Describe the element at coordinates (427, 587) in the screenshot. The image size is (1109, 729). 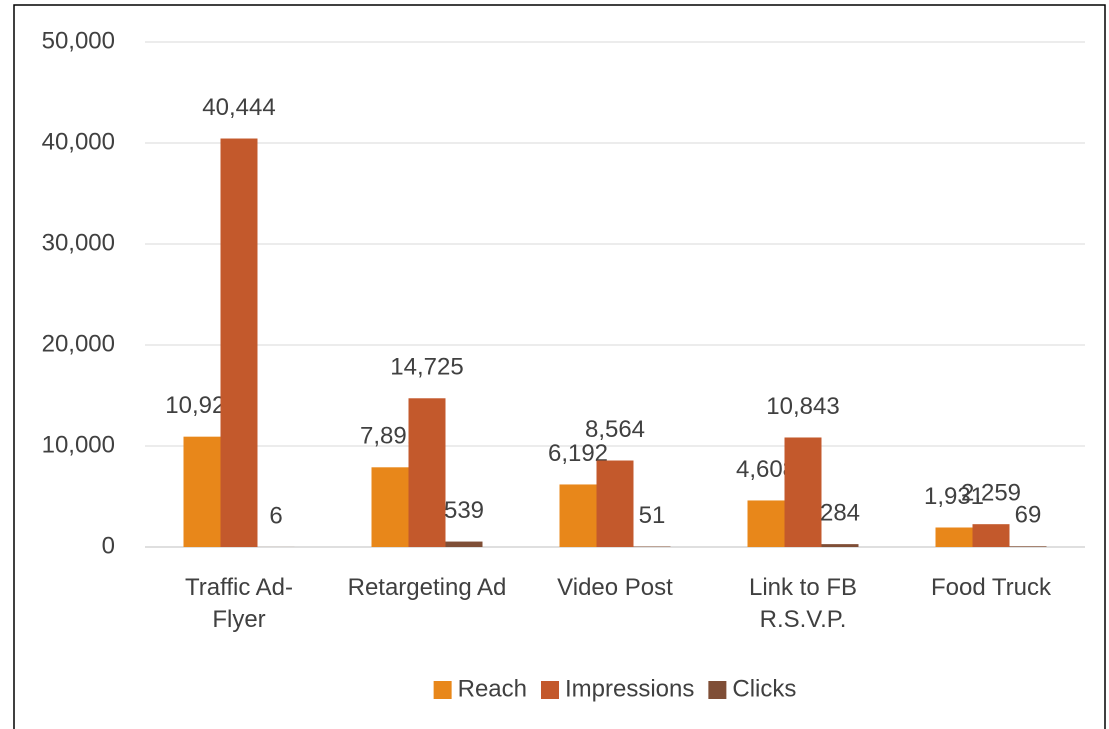
I see `x-tick-label: Retargeting Ad` at that location.